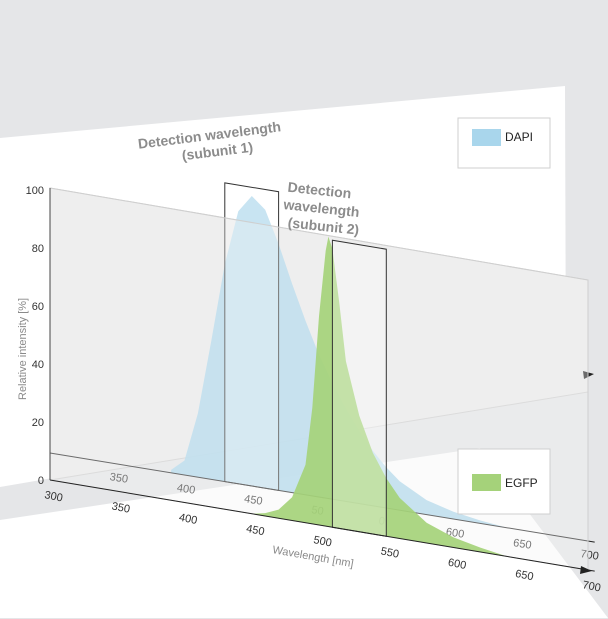  Describe the element at coordinates (41, 481) in the screenshot. I see `y-tick-label: 0` at that location.